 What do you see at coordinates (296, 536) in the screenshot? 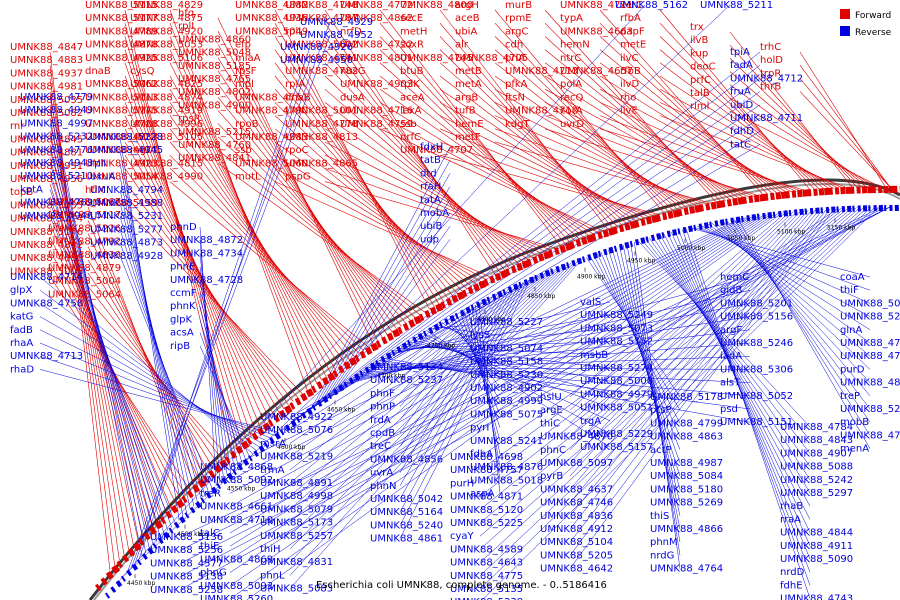
I see `reverse-gene-label: UMNK88_5257` at bounding box center [296, 536].